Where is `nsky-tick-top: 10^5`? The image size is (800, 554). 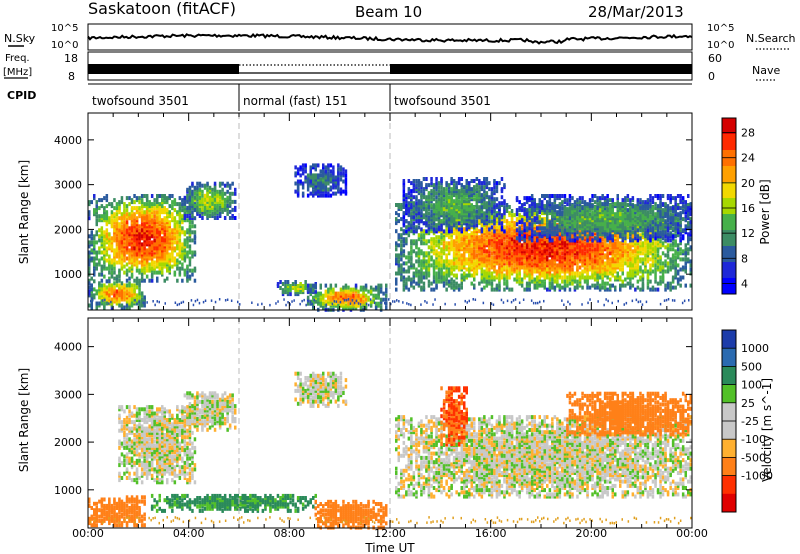 nsky-tick-top: 10^5 is located at coordinates (64, 28).